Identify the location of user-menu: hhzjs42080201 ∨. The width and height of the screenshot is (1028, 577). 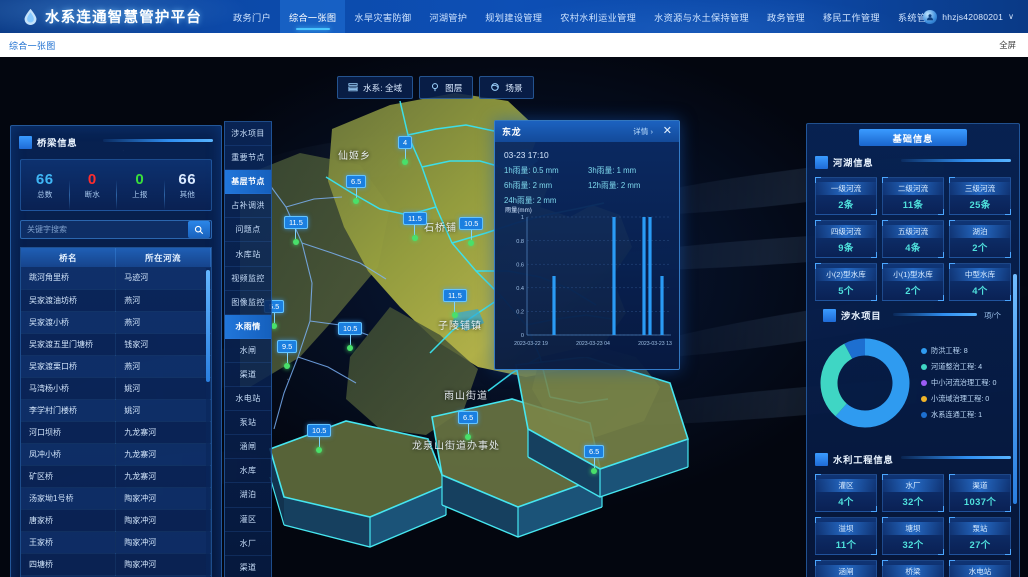
(968, 16).